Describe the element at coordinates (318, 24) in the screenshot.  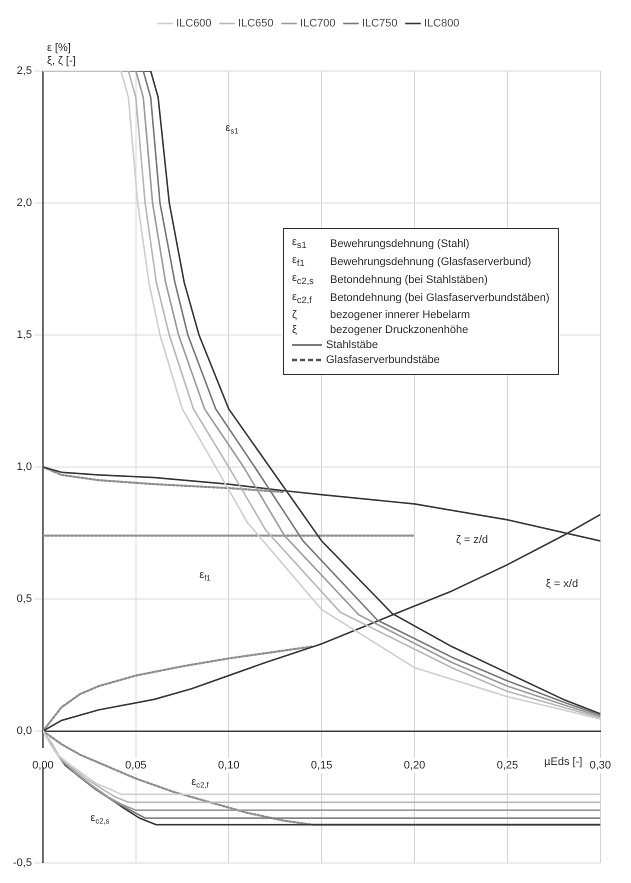
I see `legend-label: ILC700` at that location.